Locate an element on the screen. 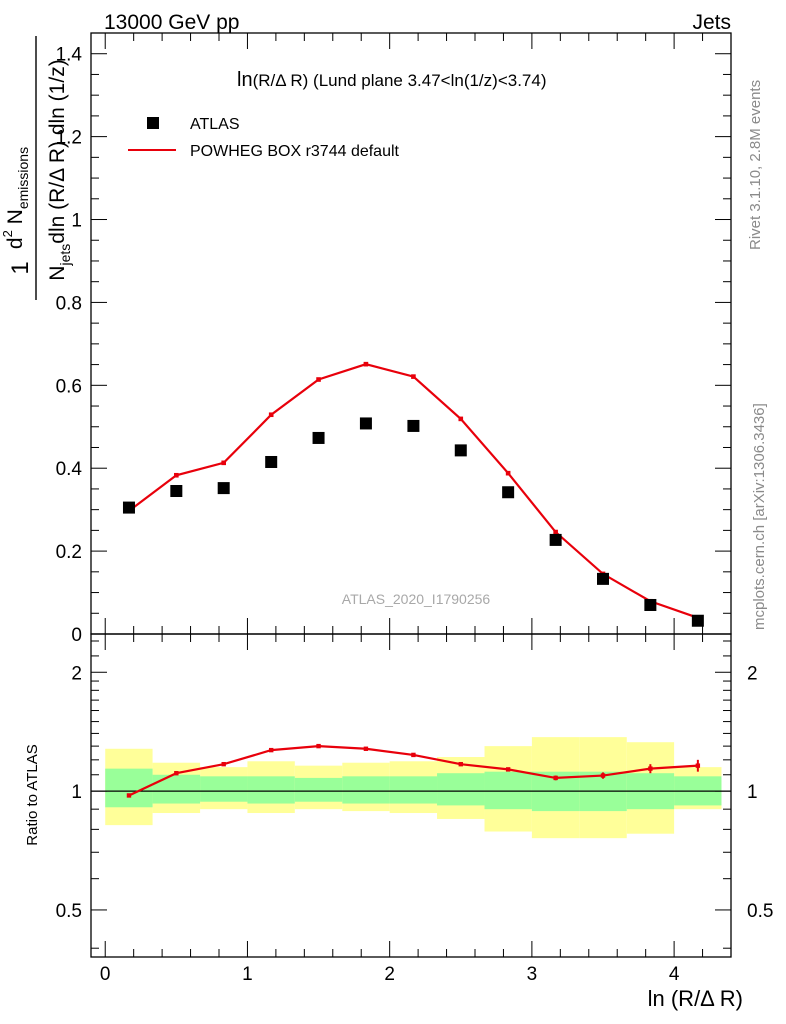  header-jets-label: Jets is located at coordinates (711, 22).